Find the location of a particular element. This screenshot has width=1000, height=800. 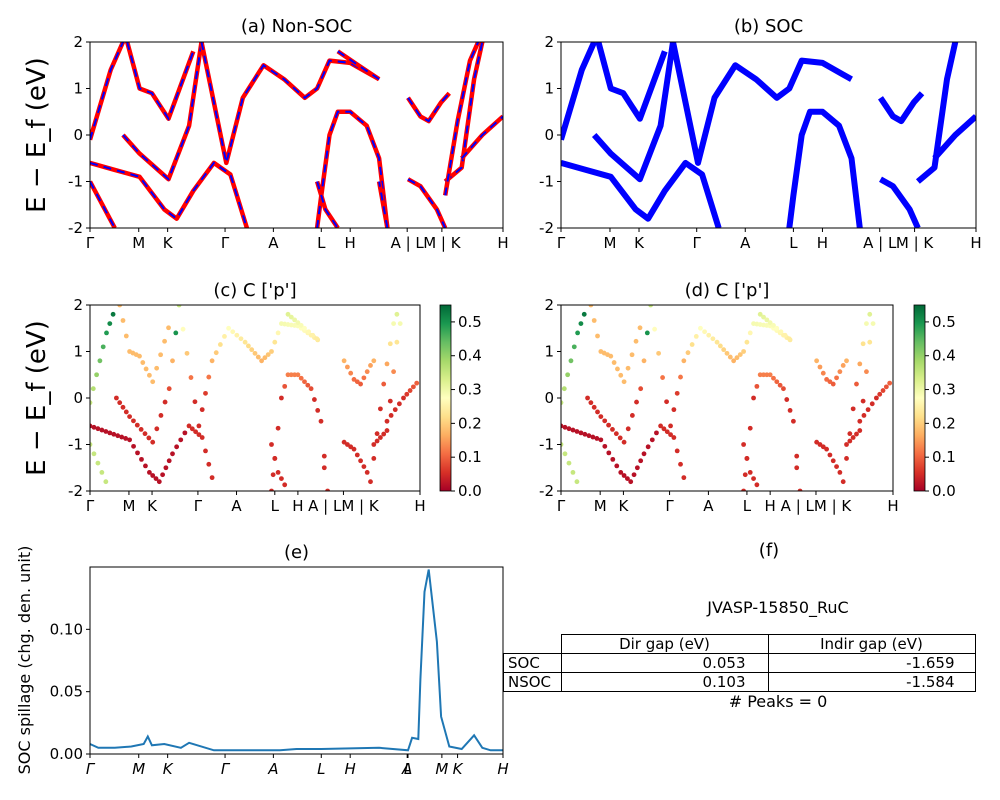

panel-c-title: (c) C ['p'] is located at coordinates (254, 290).